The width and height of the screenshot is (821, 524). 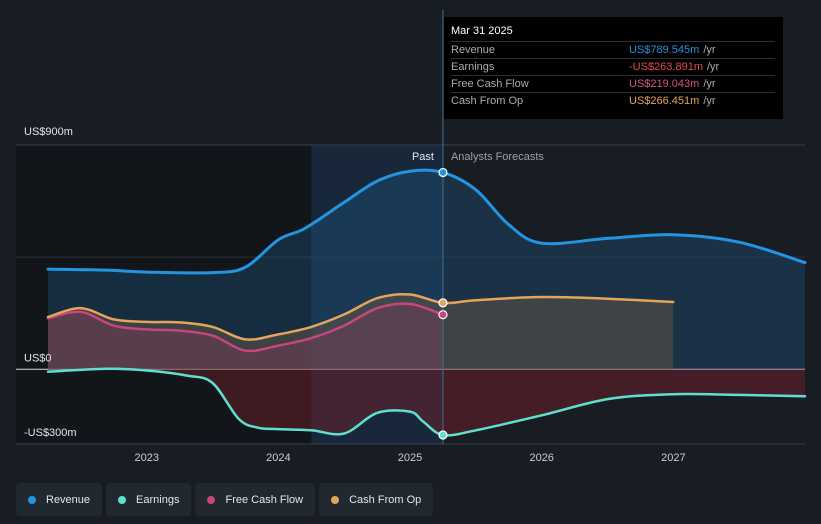 I want to click on x-tick-label: 2025, so click(x=410, y=458).